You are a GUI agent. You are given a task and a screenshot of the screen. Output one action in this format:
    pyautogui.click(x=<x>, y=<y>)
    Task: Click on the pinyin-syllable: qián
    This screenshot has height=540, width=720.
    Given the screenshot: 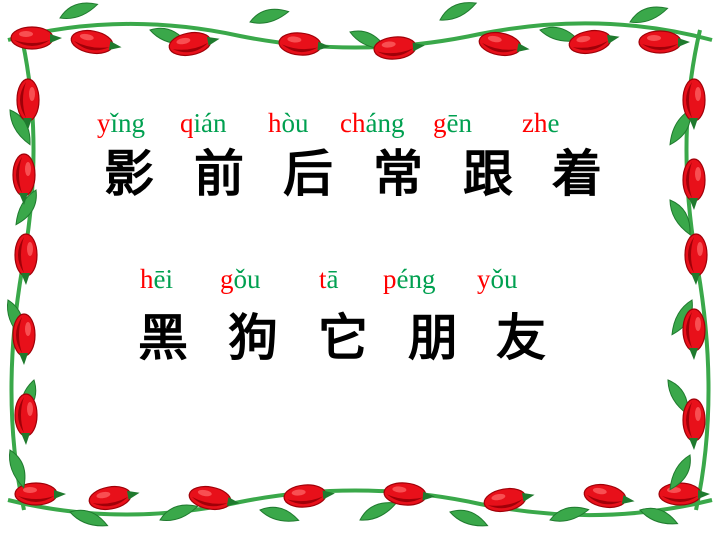 What is the action you would take?
    pyautogui.click(x=203, y=123)
    